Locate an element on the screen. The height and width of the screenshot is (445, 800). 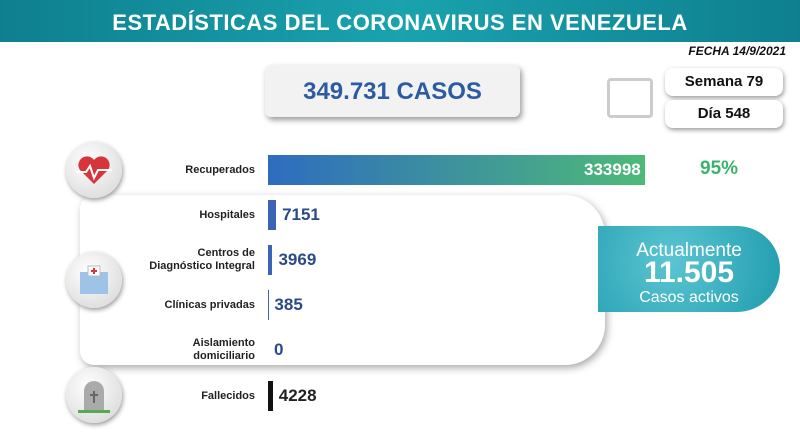
category-label: Fallecidos is located at coordinates (228, 395).